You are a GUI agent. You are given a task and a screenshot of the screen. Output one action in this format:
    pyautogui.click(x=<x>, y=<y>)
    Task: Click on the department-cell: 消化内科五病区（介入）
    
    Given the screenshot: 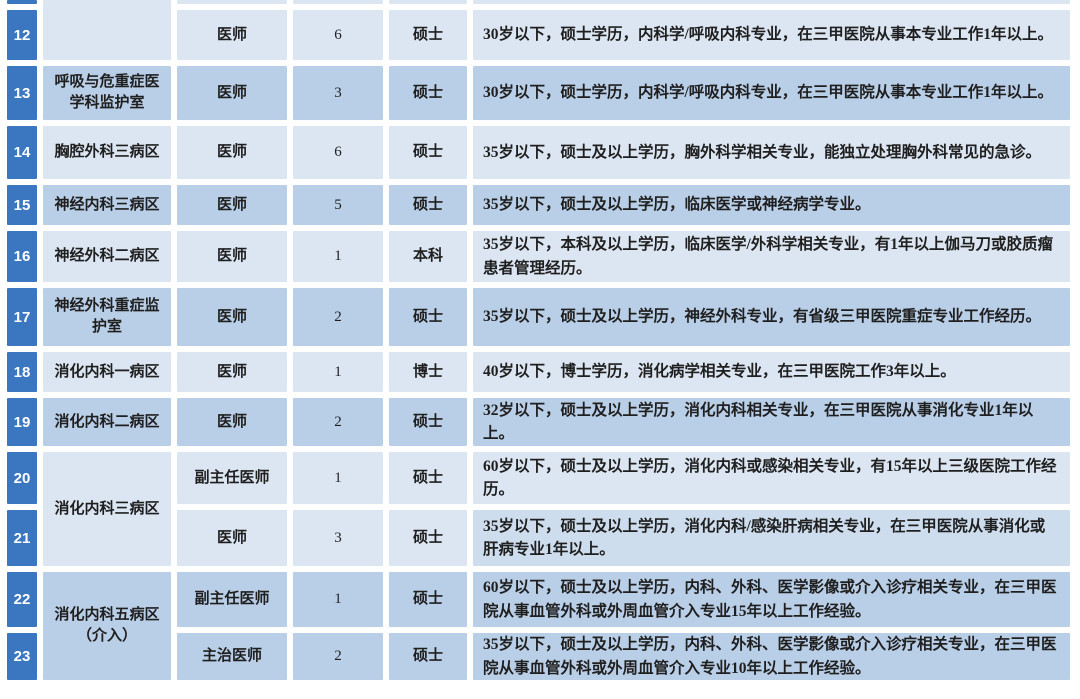 What is the action you would take?
    pyautogui.click(x=107, y=626)
    